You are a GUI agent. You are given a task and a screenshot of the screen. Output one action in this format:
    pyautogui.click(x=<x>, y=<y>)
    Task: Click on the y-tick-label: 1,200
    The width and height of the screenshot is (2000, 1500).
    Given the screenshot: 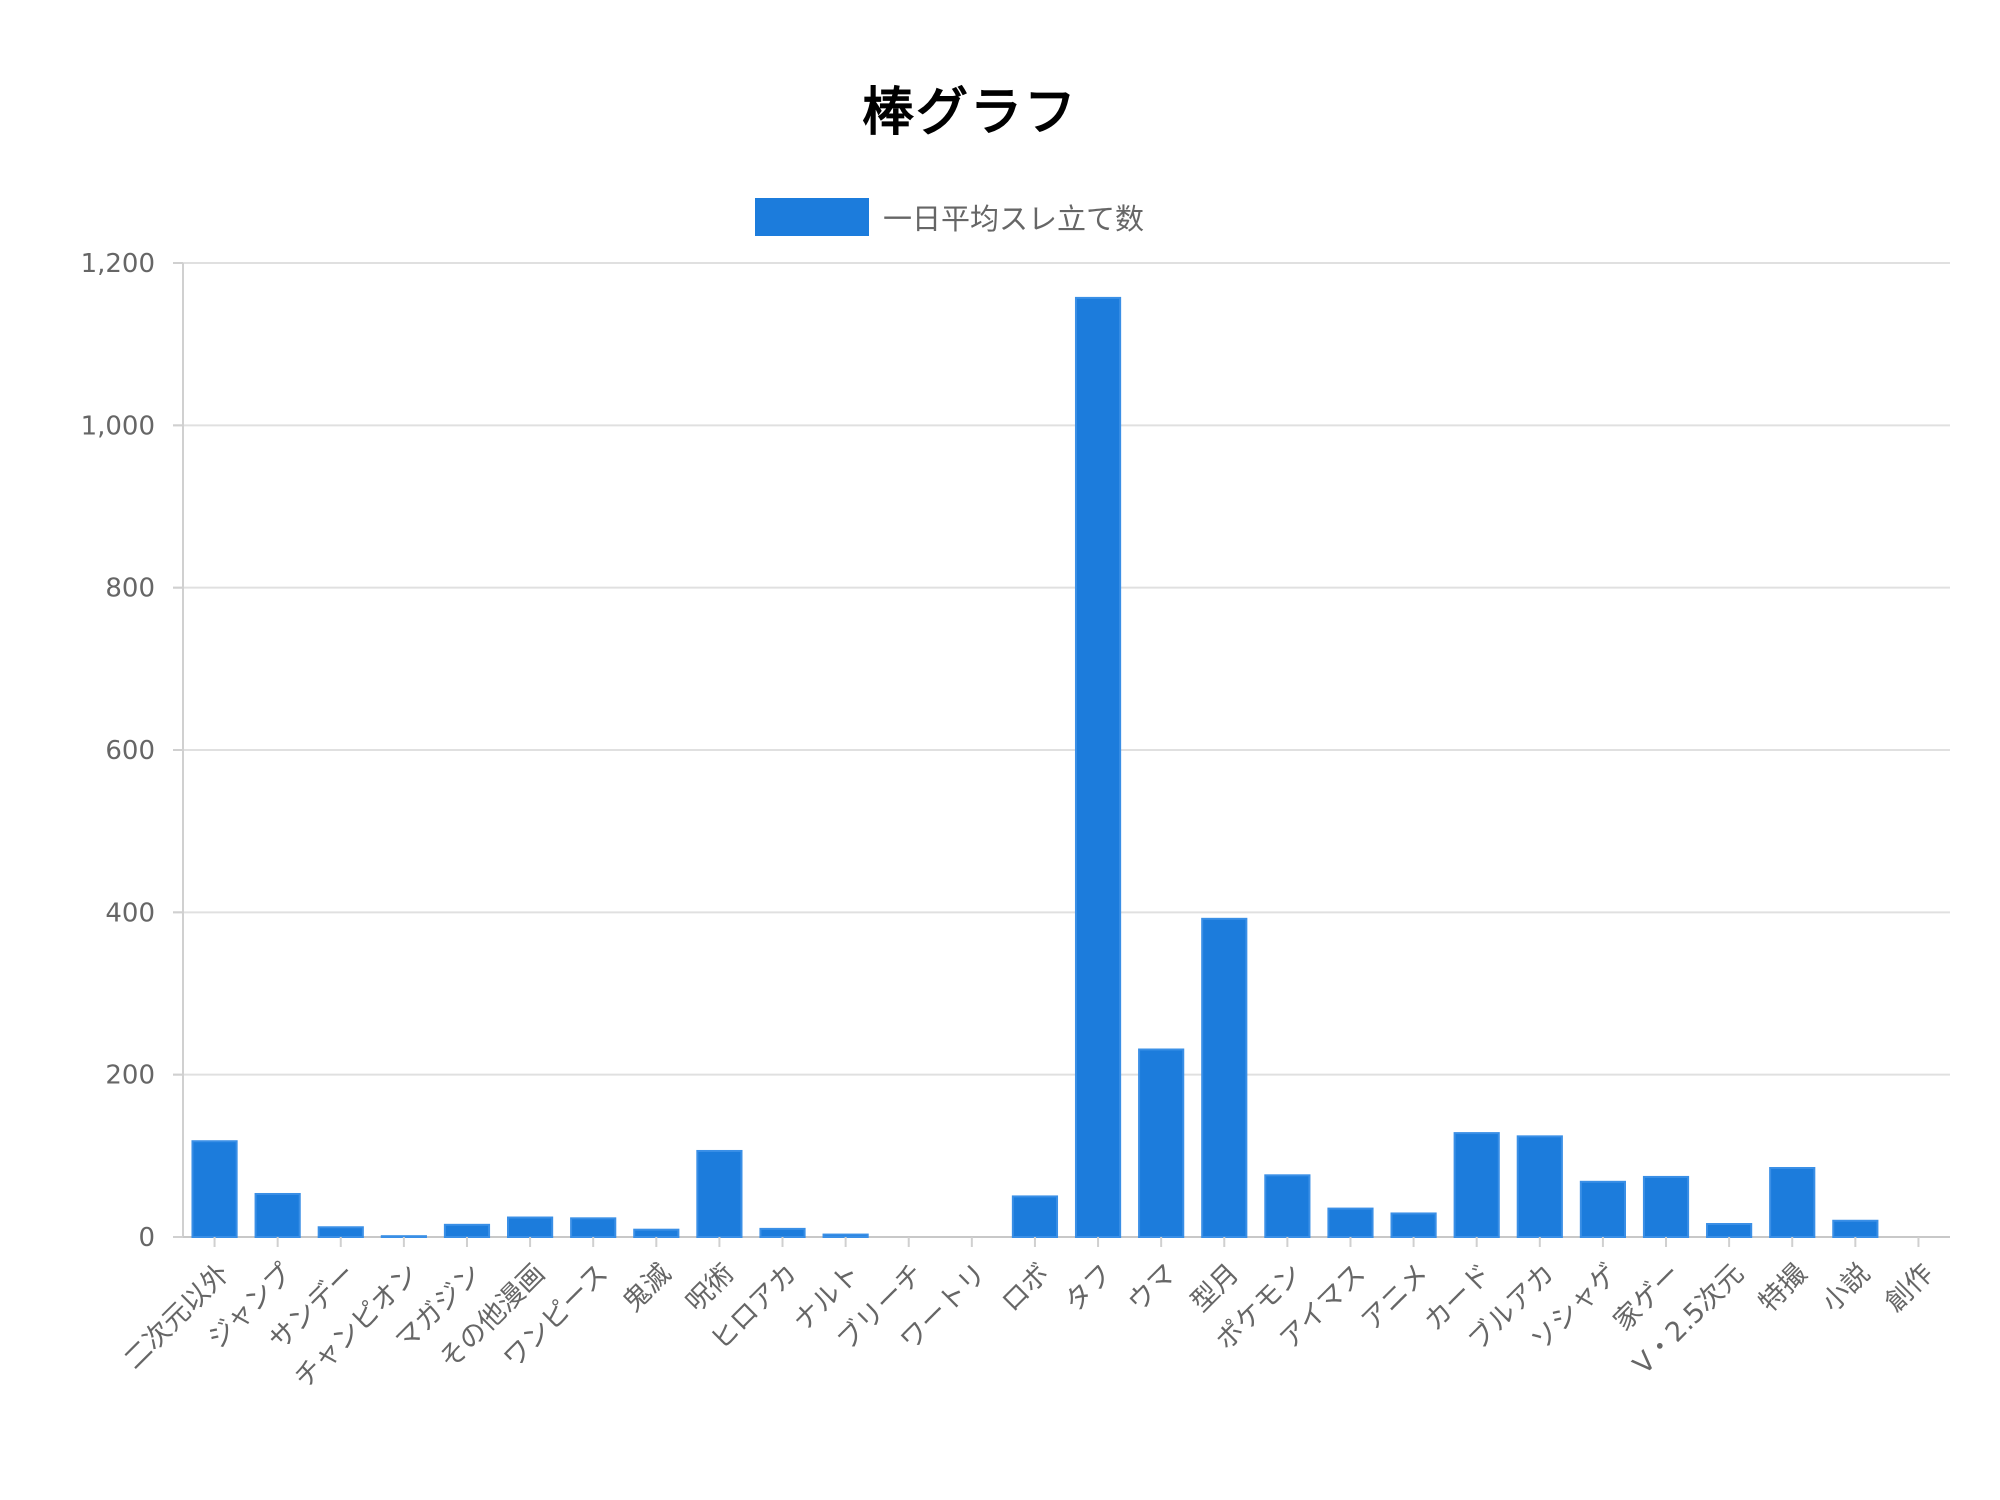 What is the action you would take?
    pyautogui.click(x=118, y=264)
    